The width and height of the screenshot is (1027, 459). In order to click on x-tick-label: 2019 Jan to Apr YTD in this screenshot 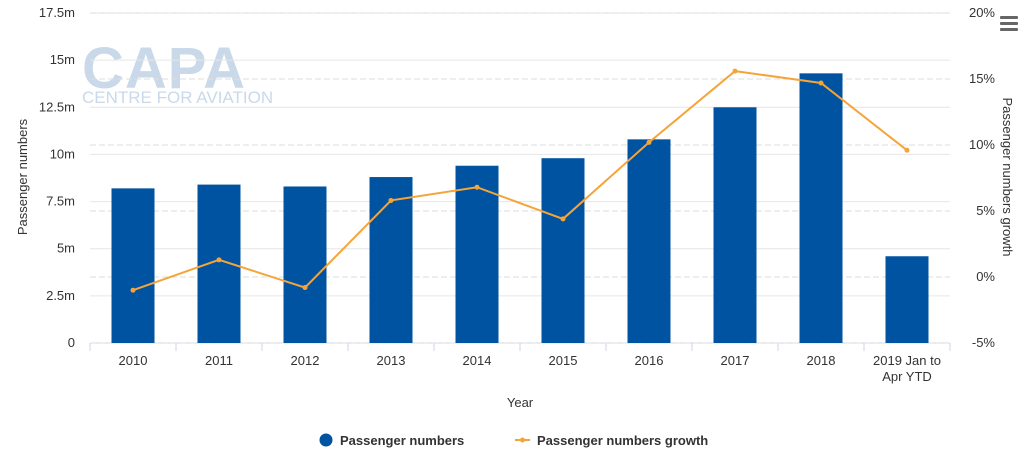, I will do `click(907, 368)`.